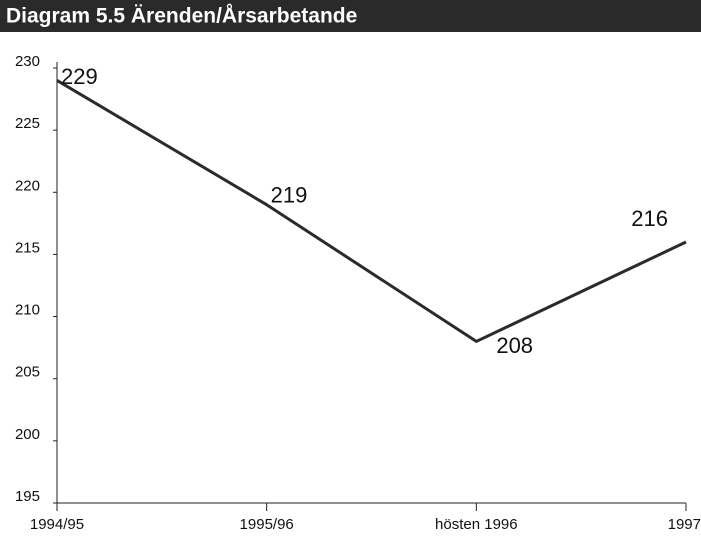 This screenshot has height=540, width=701. Describe the element at coordinates (181, 16) in the screenshot. I see `chart-title: Diagram 5.5 Ärenden/Årsarbetande` at that location.